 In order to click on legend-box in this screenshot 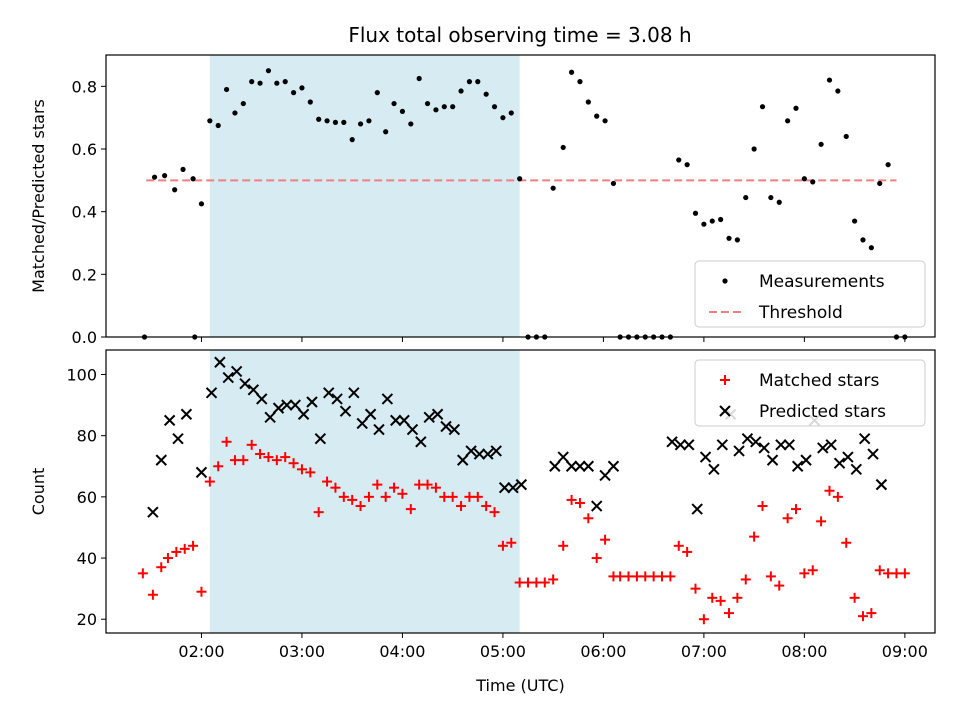, I will do `click(810, 393)`.